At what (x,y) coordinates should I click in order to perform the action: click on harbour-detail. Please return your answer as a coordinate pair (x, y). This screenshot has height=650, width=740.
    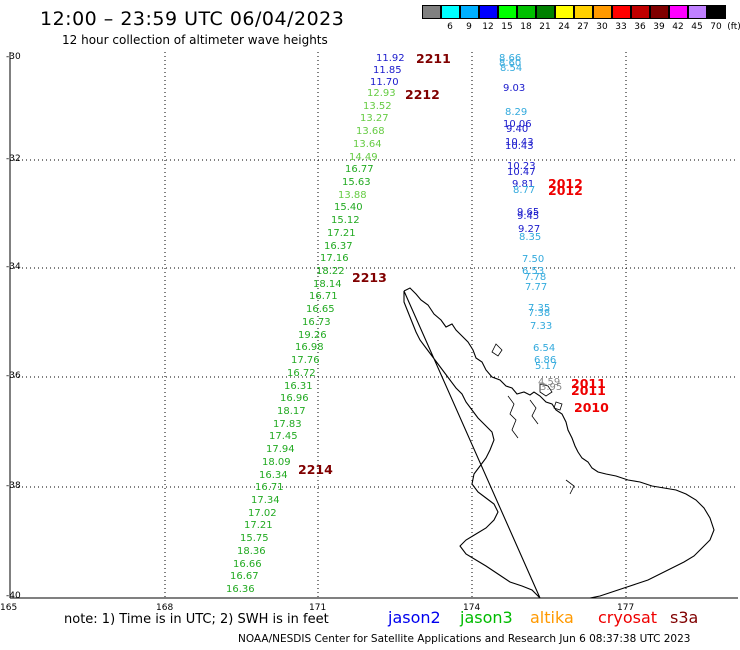
    Looking at the image, I should click on (533, 419).